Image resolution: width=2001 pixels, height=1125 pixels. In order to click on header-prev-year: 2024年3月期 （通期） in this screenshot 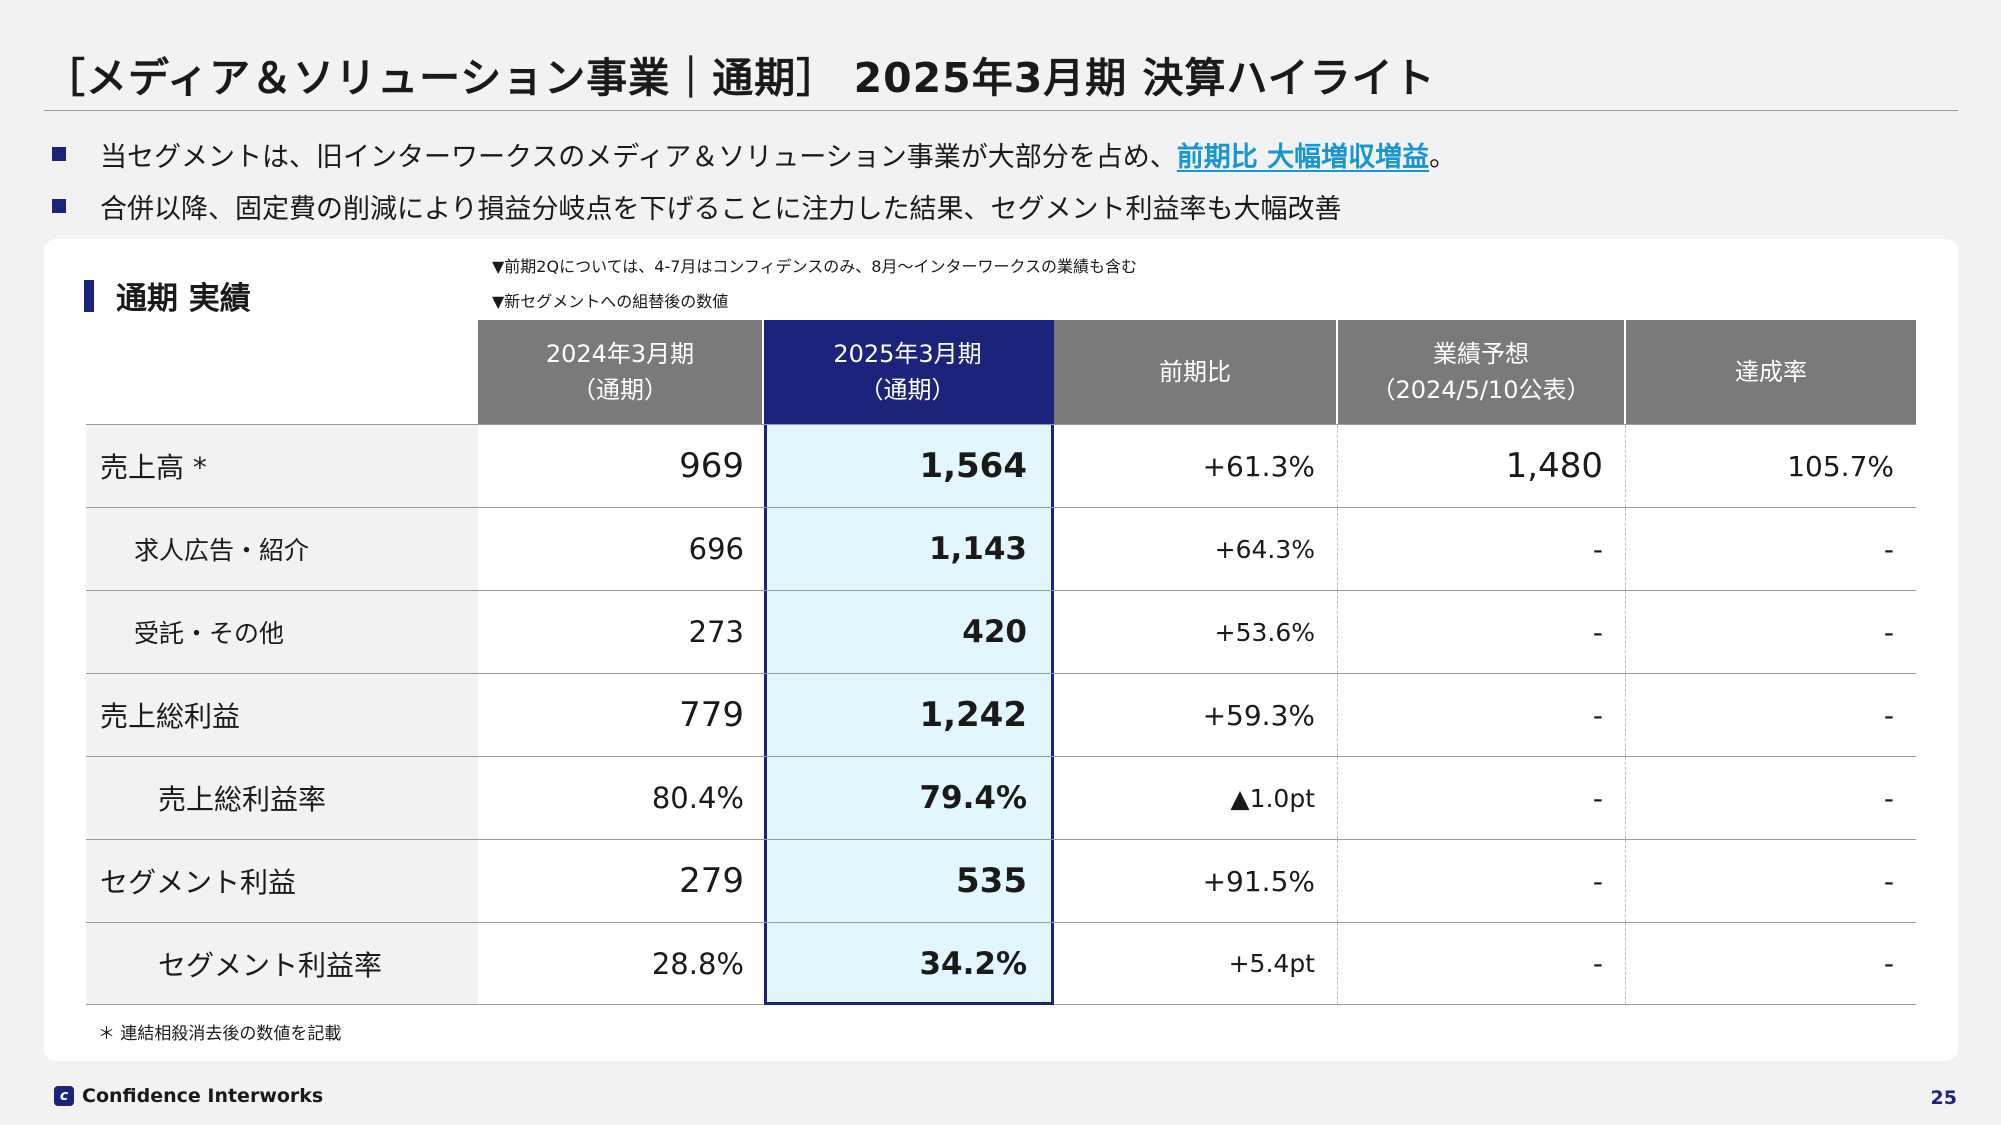, I will do `click(621, 372)`.